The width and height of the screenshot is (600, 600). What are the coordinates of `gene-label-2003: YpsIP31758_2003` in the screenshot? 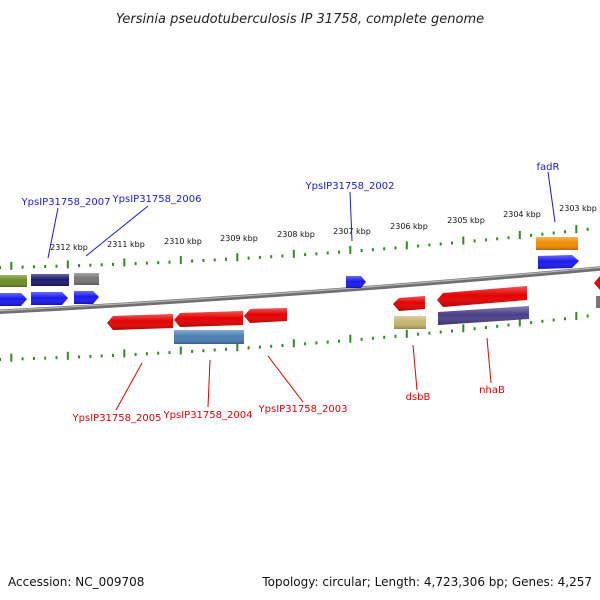 It's located at (303, 409).